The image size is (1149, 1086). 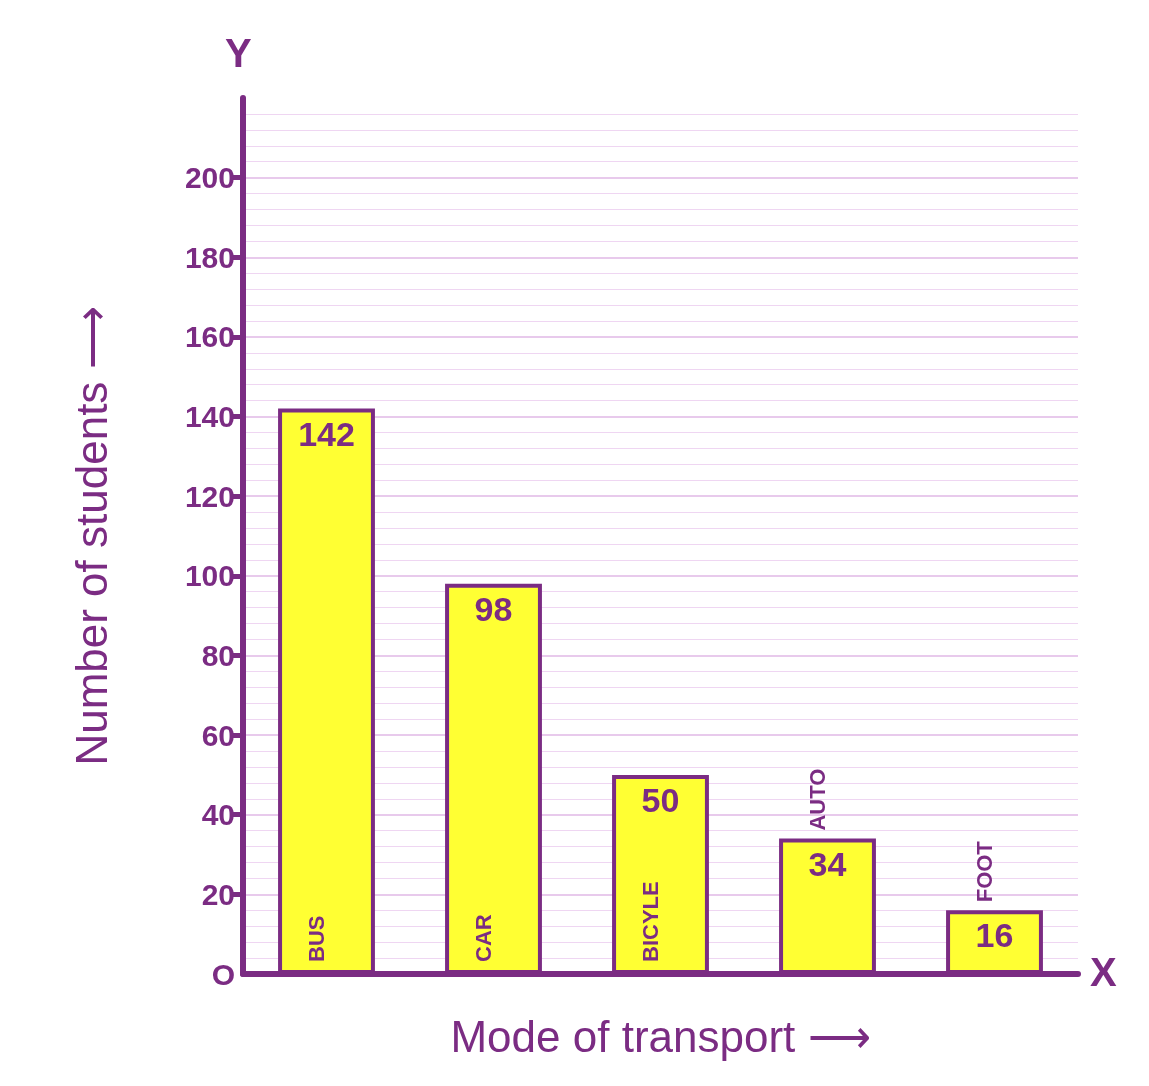 What do you see at coordinates (316, 938) in the screenshot?
I see `x-tick-label: BUS` at bounding box center [316, 938].